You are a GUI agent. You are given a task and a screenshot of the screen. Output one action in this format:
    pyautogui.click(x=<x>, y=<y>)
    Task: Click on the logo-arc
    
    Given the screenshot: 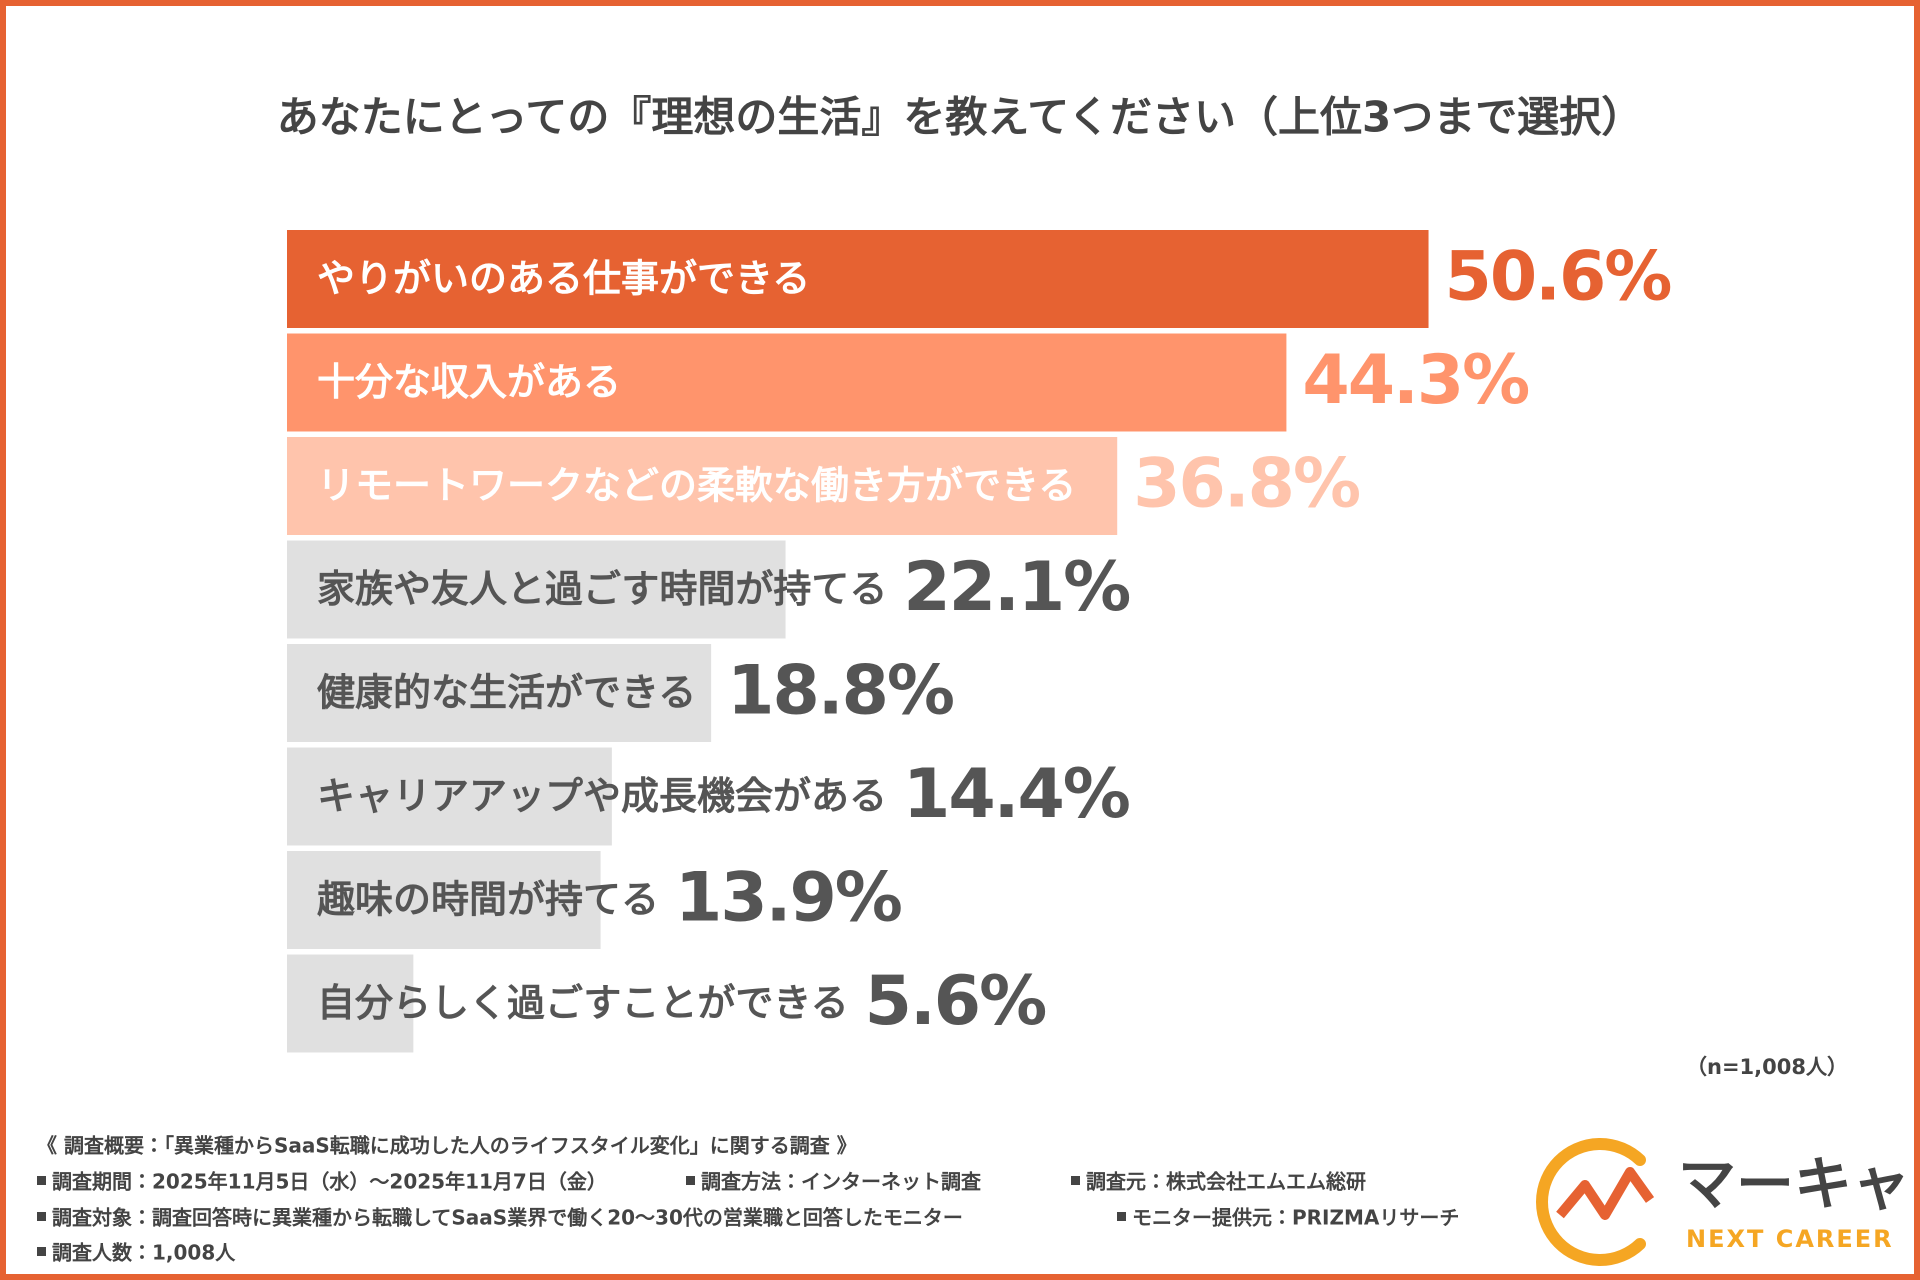 What is the action you would take?
    pyautogui.click(x=1591, y=1202)
    